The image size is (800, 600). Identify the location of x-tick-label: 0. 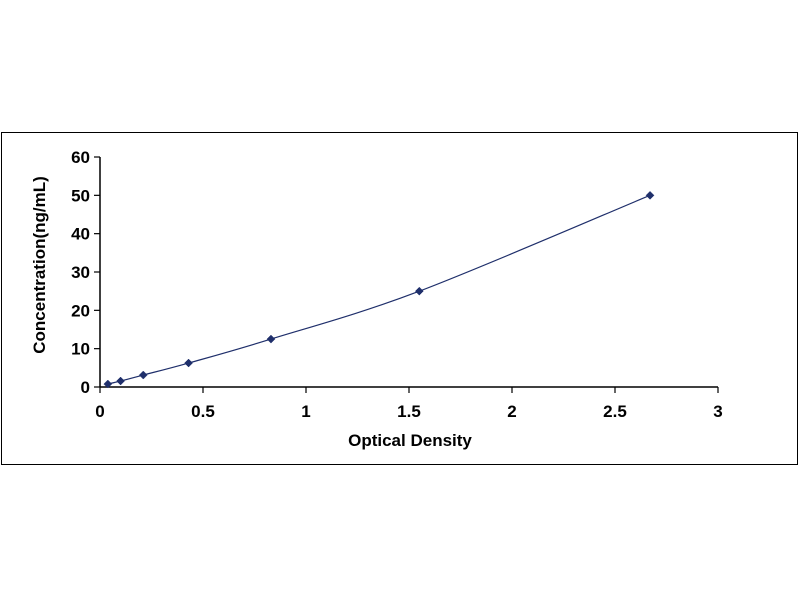
(99, 411).